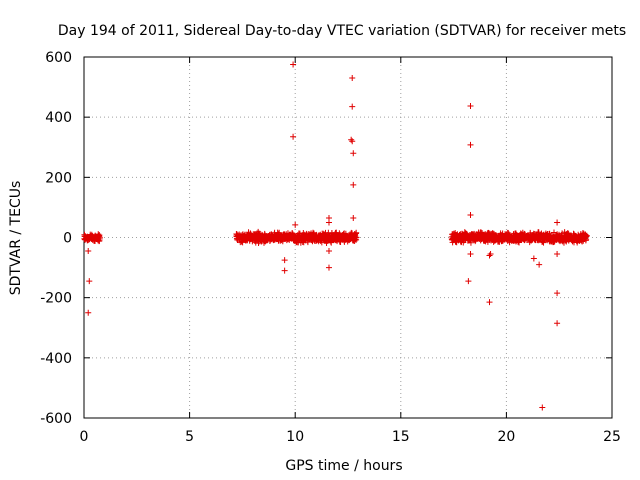 The width and height of the screenshot is (640, 480). What do you see at coordinates (67, 239) in the screenshot?
I see `y-tick-label: 0` at bounding box center [67, 239].